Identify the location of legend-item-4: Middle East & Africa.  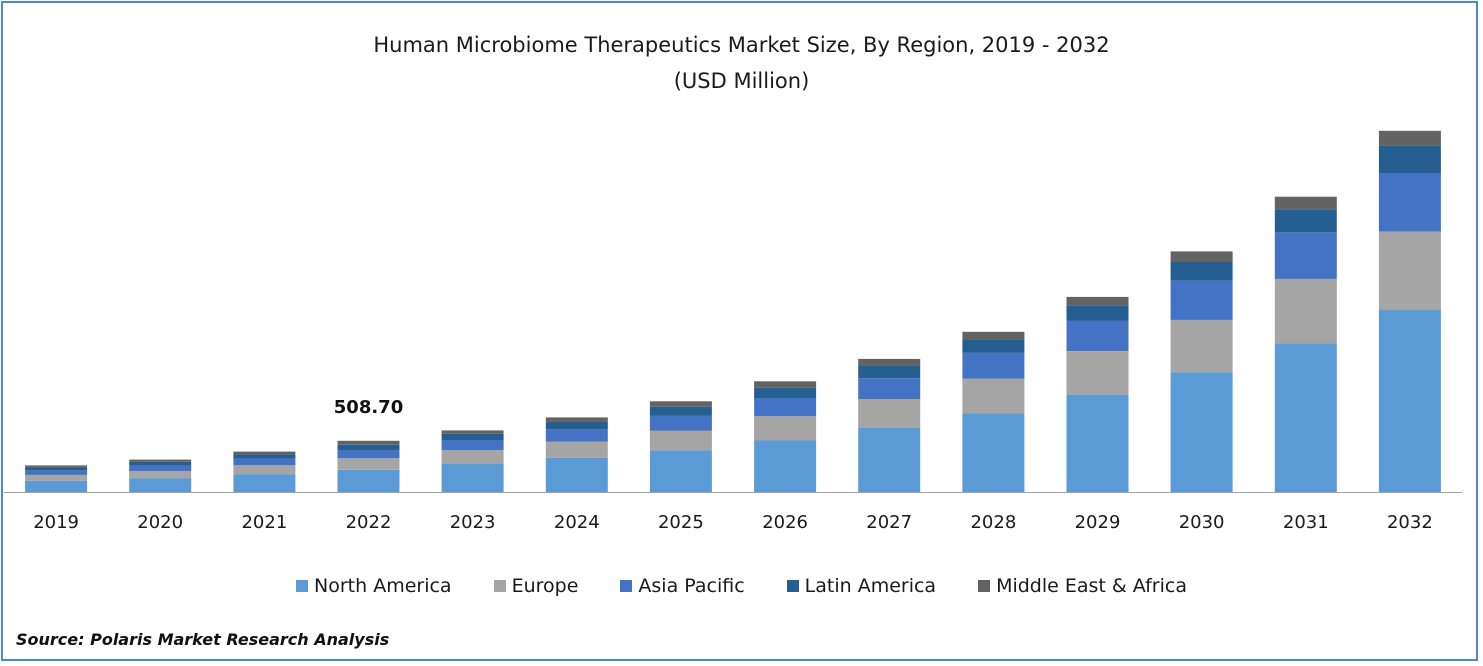
(1082, 586).